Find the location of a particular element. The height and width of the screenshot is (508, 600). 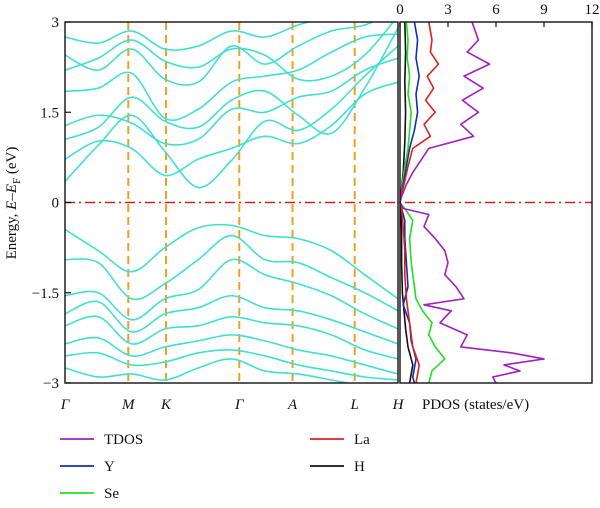

k-point-label: H is located at coordinates (398, 405).